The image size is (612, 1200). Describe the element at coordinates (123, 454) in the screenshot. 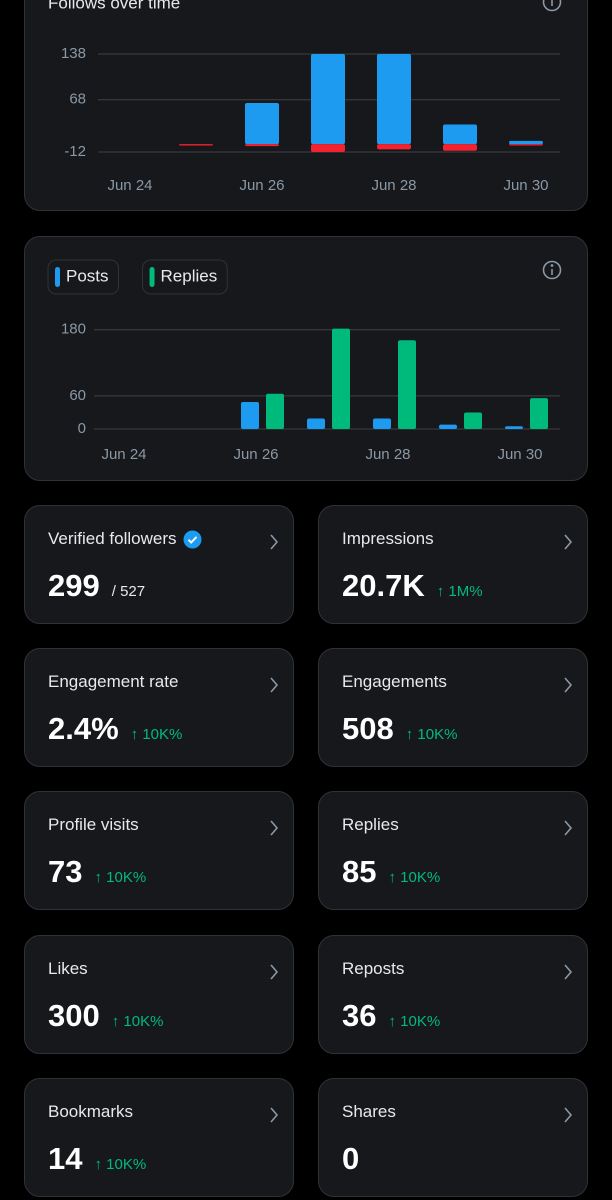

I see `x-tick-label: Jun 24` at that location.